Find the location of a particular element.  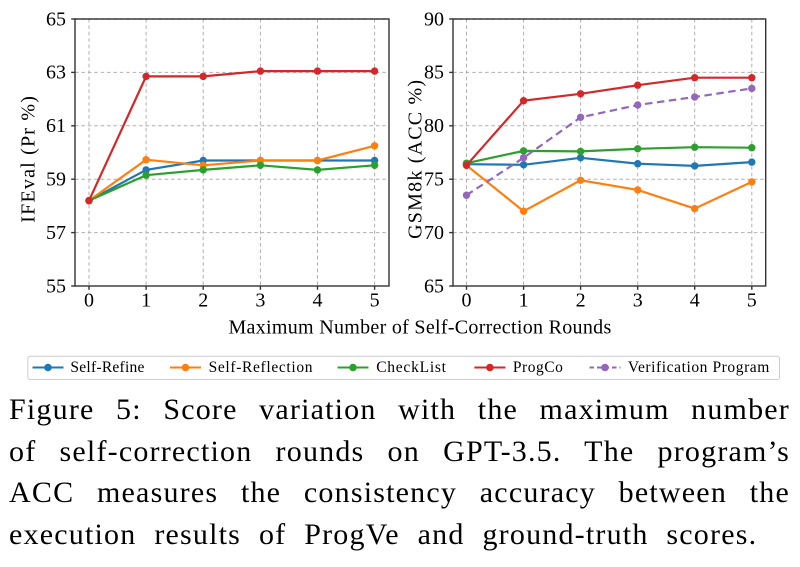

svg-text: 85 is located at coordinates (434, 73).